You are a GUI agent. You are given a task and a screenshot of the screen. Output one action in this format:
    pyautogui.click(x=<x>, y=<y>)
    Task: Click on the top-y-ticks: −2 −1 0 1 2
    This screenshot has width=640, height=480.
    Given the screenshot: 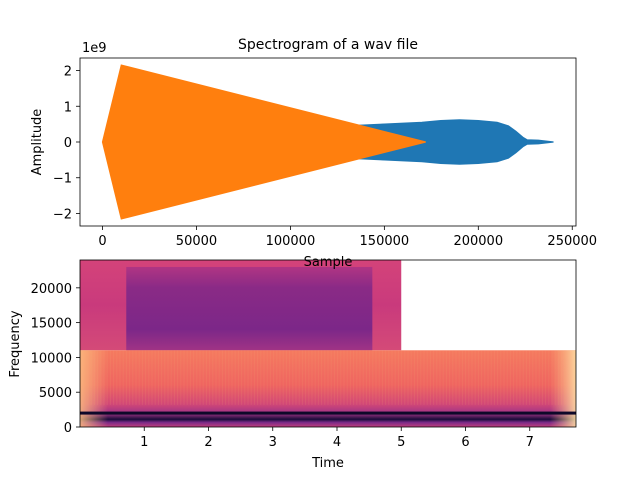 What is the action you would take?
    pyautogui.click(x=66, y=143)
    